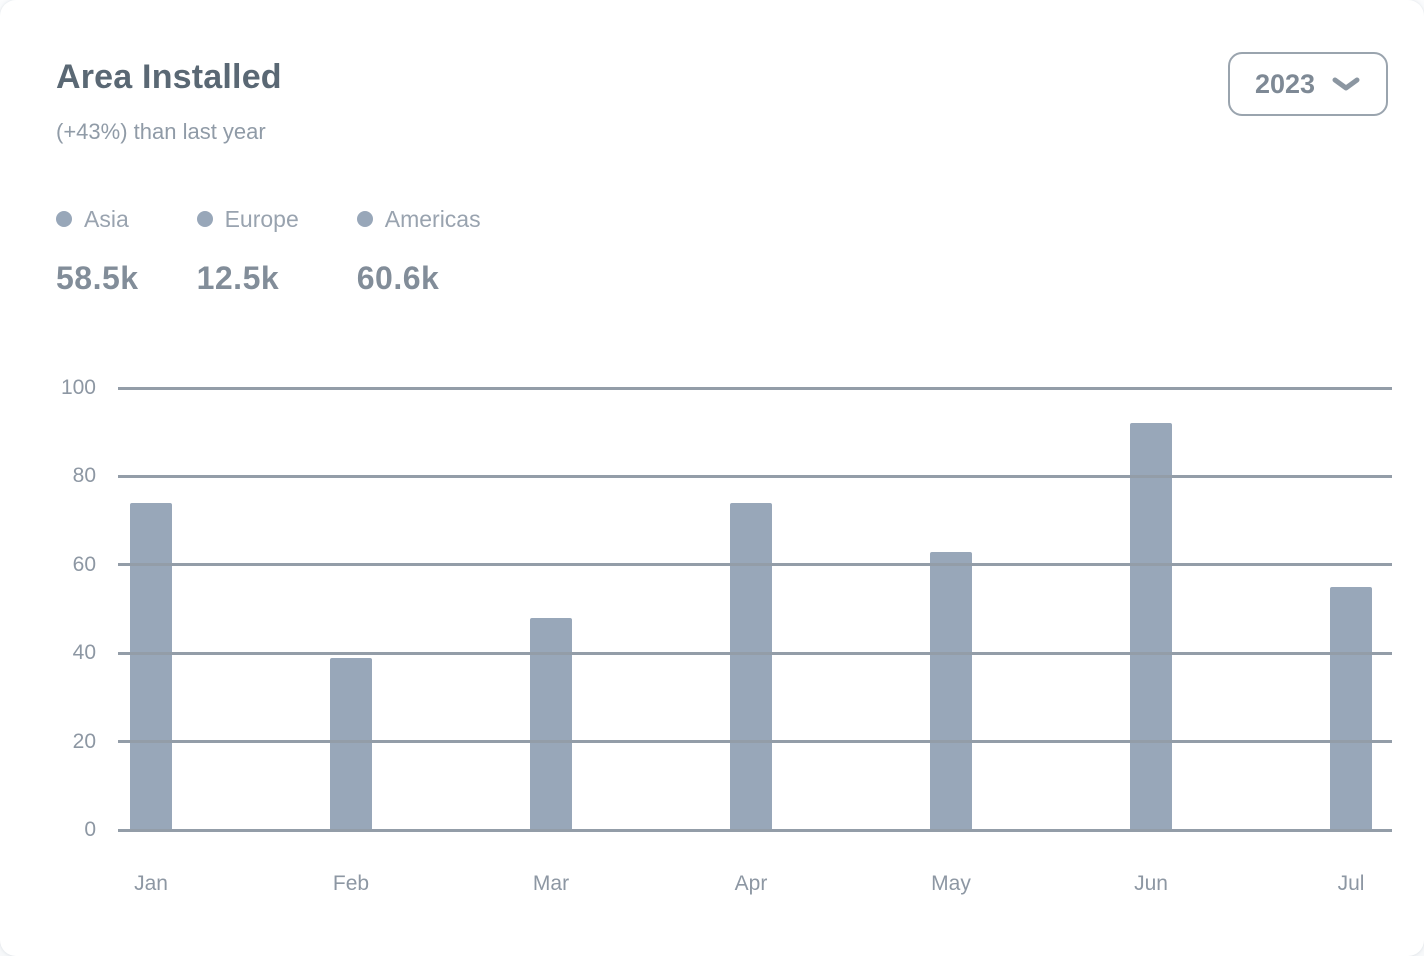  I want to click on chart-subtitle: (+43%) than last year, so click(161, 131).